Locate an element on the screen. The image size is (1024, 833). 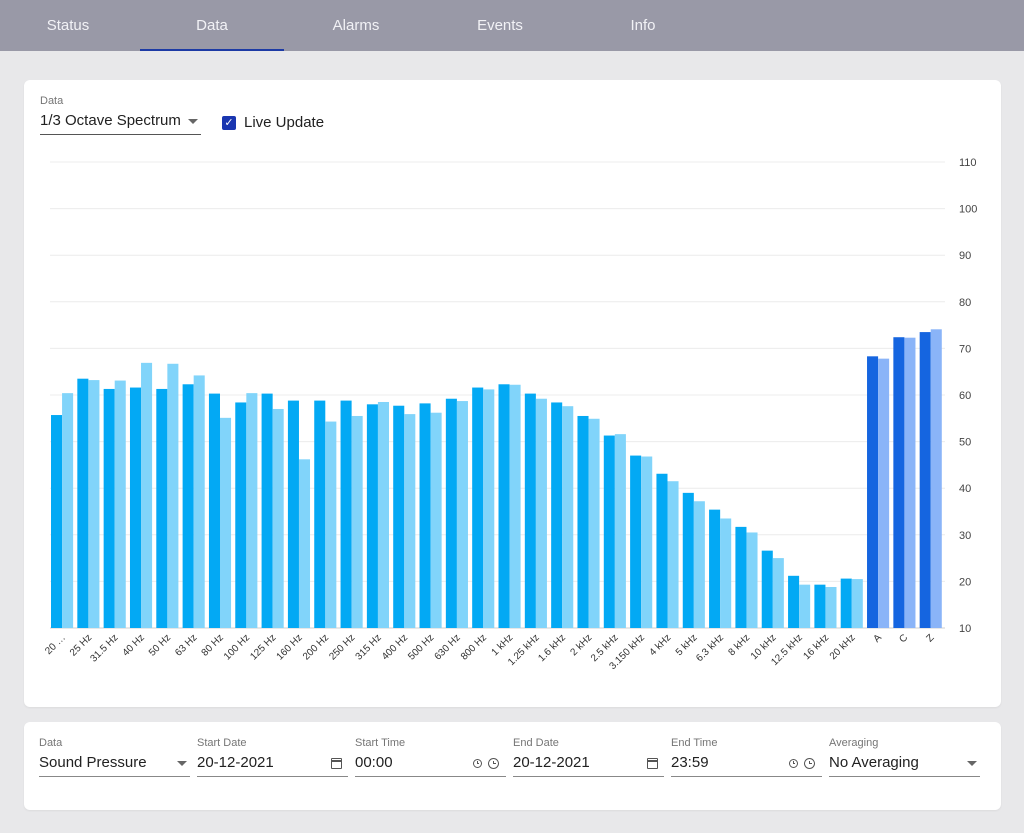
data-source-select: Sound Pressure is located at coordinates (114, 764).